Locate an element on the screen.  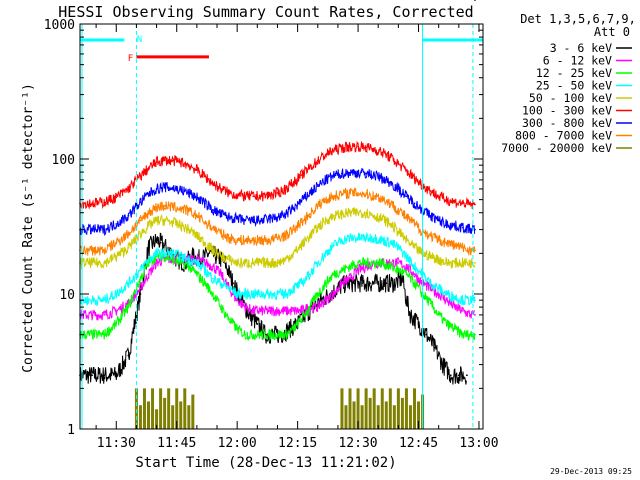
x-tick-label: 11:30 is located at coordinates (116, 443).